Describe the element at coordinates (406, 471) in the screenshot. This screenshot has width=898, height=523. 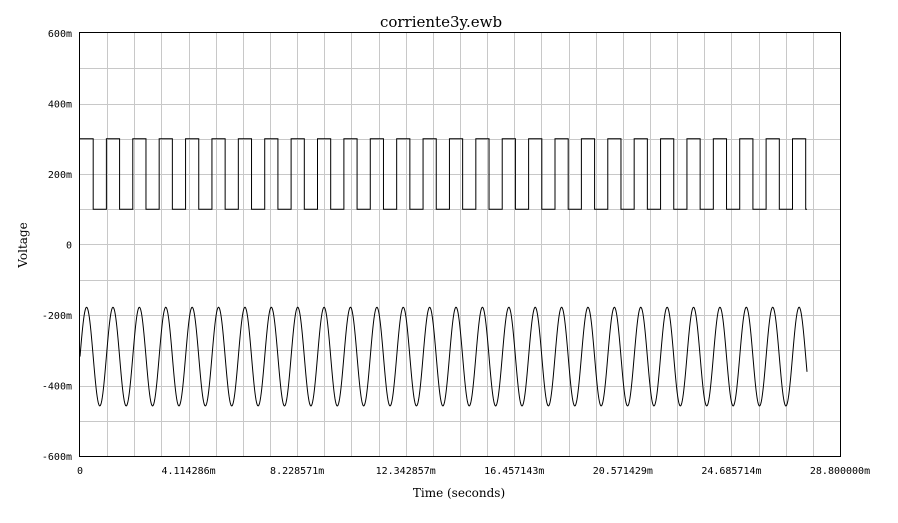
I see `x-tick-label: 12.342857m` at that location.